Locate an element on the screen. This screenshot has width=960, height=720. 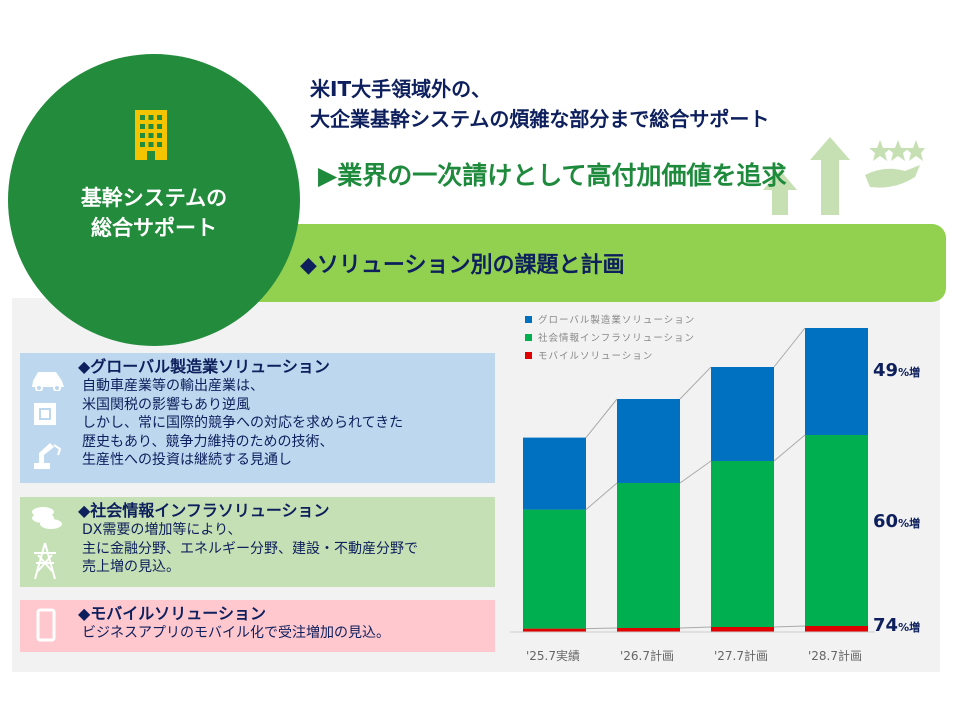
headline-line2: 大企業基幹システムの煩雑な部分まで総合サポート is located at coordinates (540, 119).